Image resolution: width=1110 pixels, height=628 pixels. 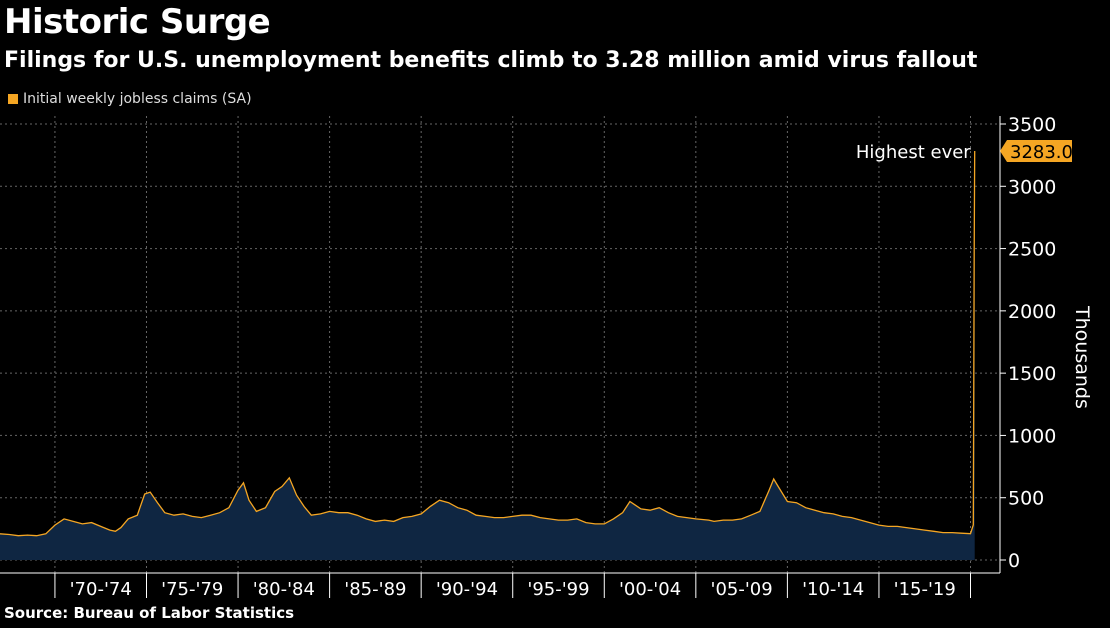 I want to click on x-tick-label: '75-'79, so click(x=192, y=589).